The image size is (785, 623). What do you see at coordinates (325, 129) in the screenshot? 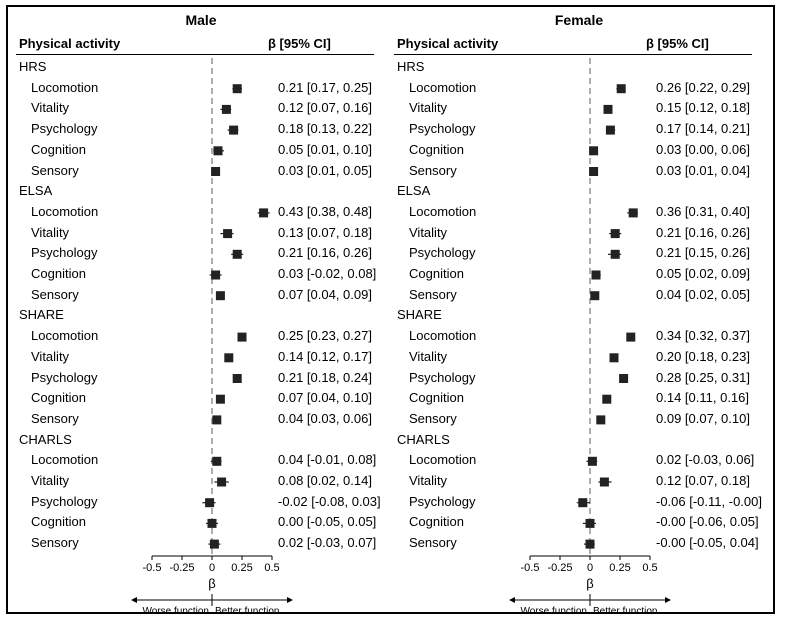
I see `row-estimate-text: 0.18 [0.13, 0.22]` at bounding box center [325, 129].